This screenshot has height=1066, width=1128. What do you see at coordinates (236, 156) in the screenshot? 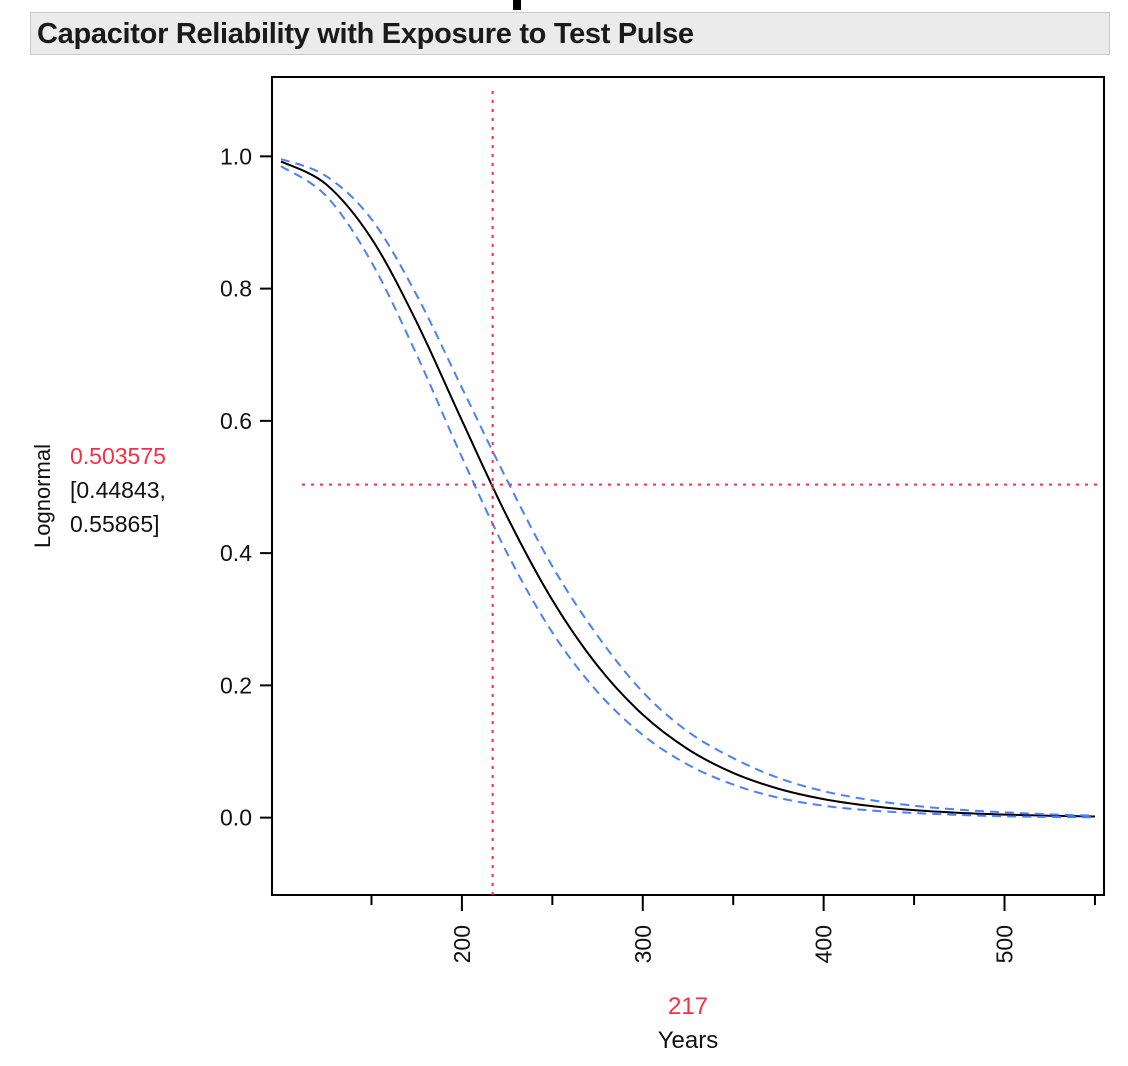
I see `y-tick-label: 1.0` at bounding box center [236, 156].